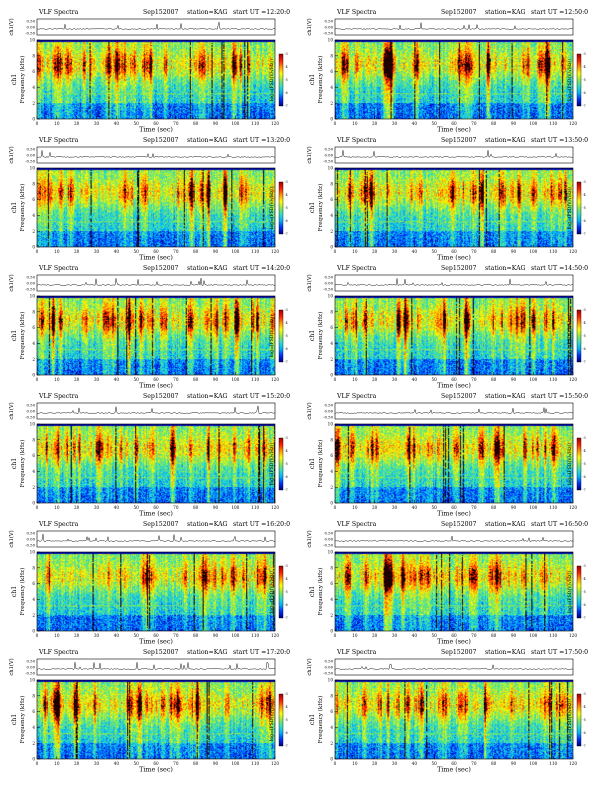 The width and height of the screenshot is (612, 792). I want to click on x-tick-label: 70, so click(176, 123).